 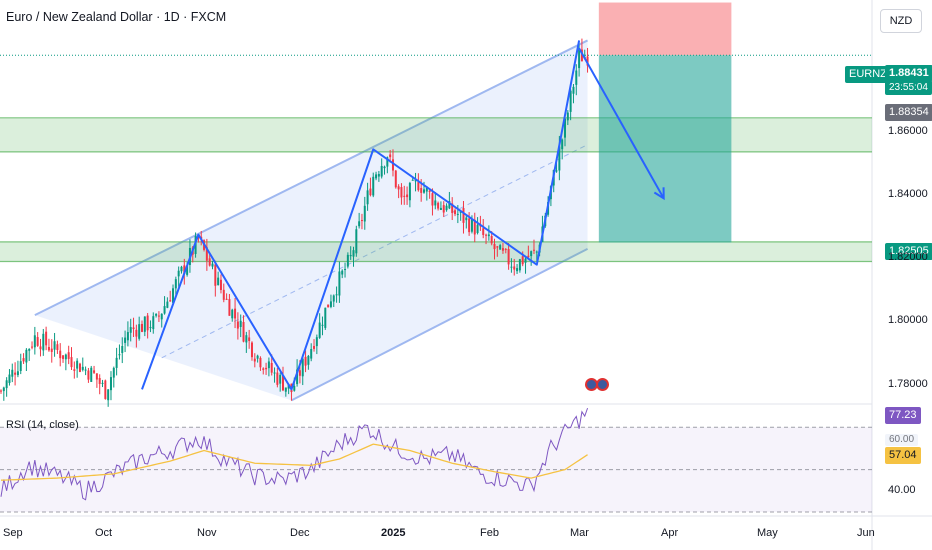 I want to click on currency-button: NZD, so click(x=901, y=21).